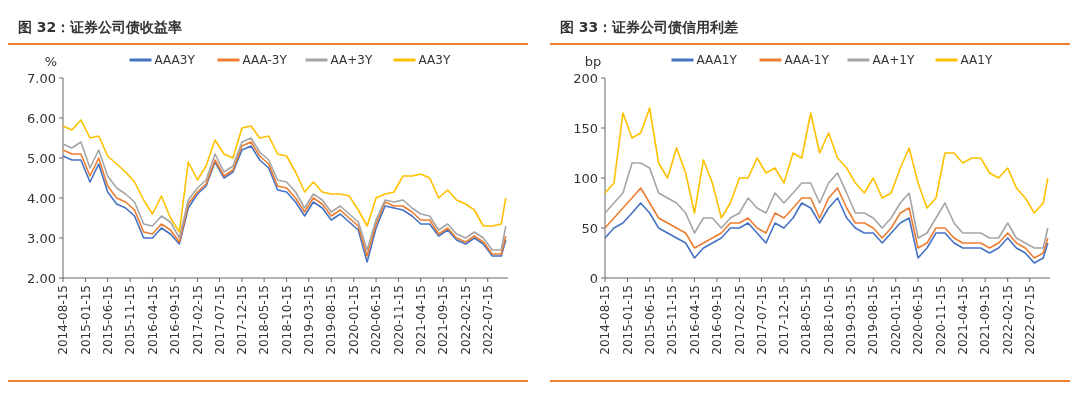 This screenshot has height=420, width=1080. Describe the element at coordinates (593, 278) in the screenshot. I see `y-tick-label: 0` at that location.